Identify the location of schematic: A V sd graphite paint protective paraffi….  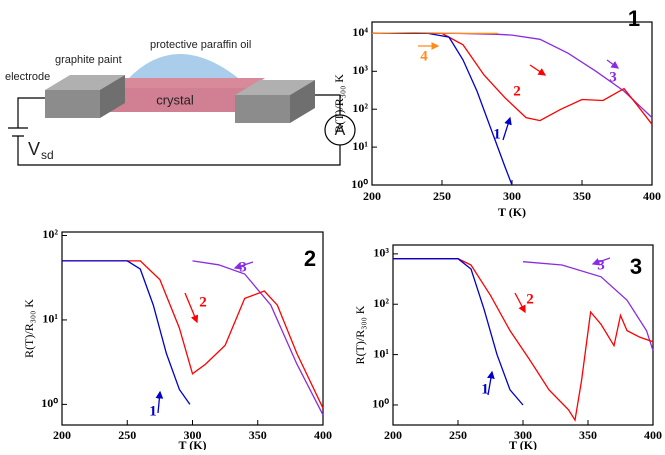
(180, 102).